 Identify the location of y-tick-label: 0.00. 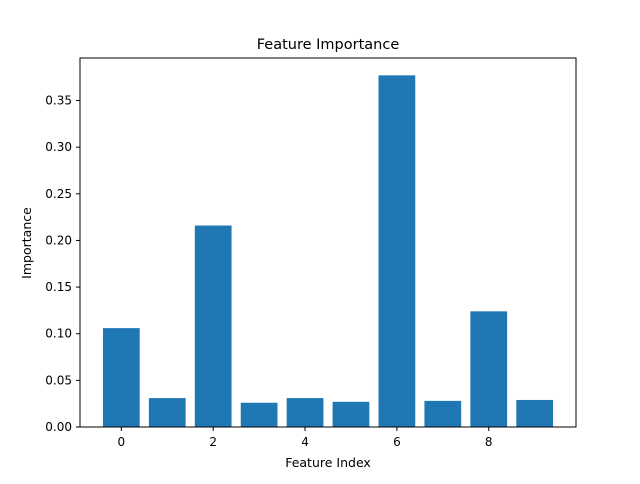
(58, 427).